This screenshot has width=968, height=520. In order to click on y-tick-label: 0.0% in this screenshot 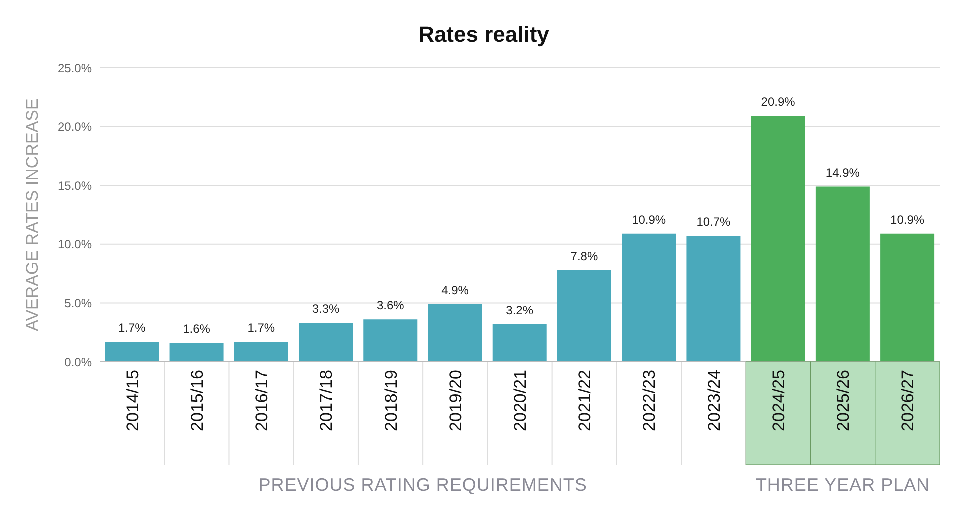, I will do `click(78, 362)`.